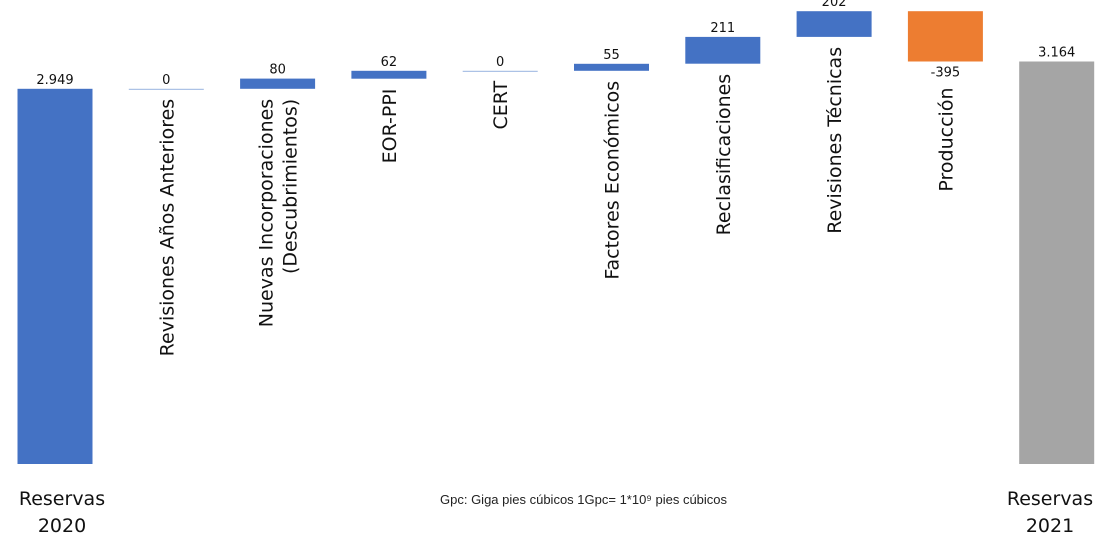 The width and height of the screenshot is (1101, 542). I want to click on category-label-7: Reclasificaciones, so click(724, 155).